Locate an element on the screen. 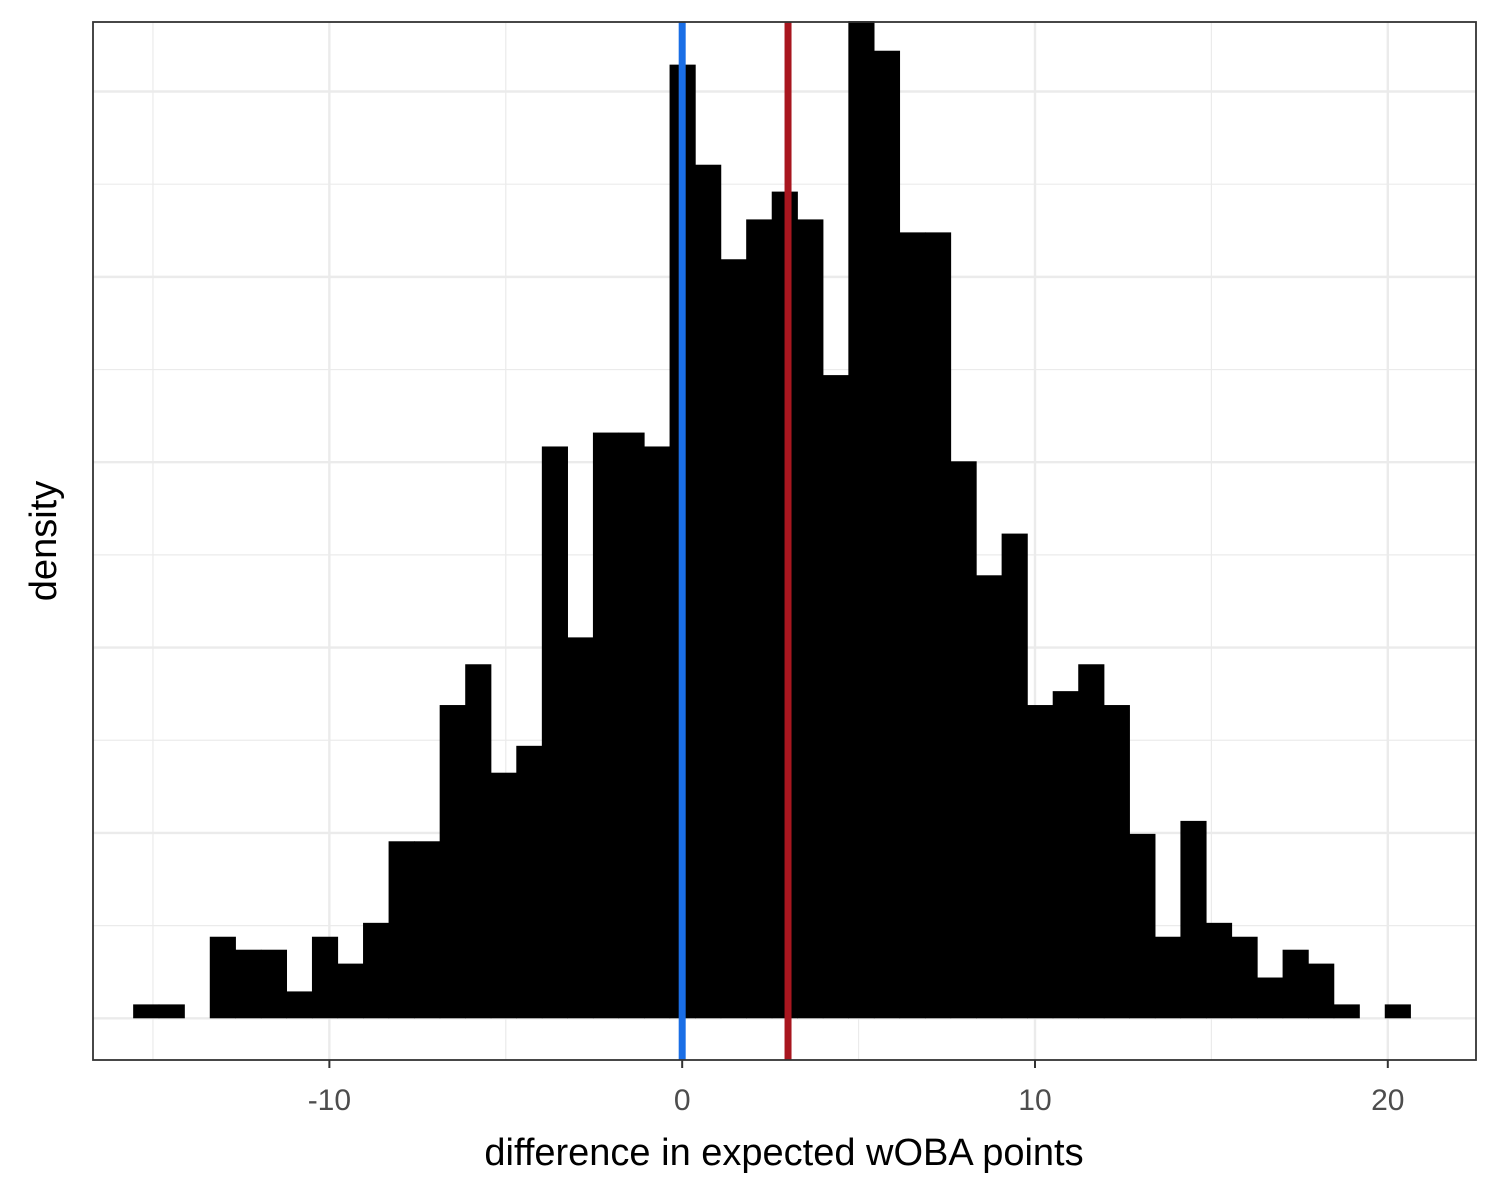  x-axis-title: difference in expected wOBA points is located at coordinates (783, 1153).